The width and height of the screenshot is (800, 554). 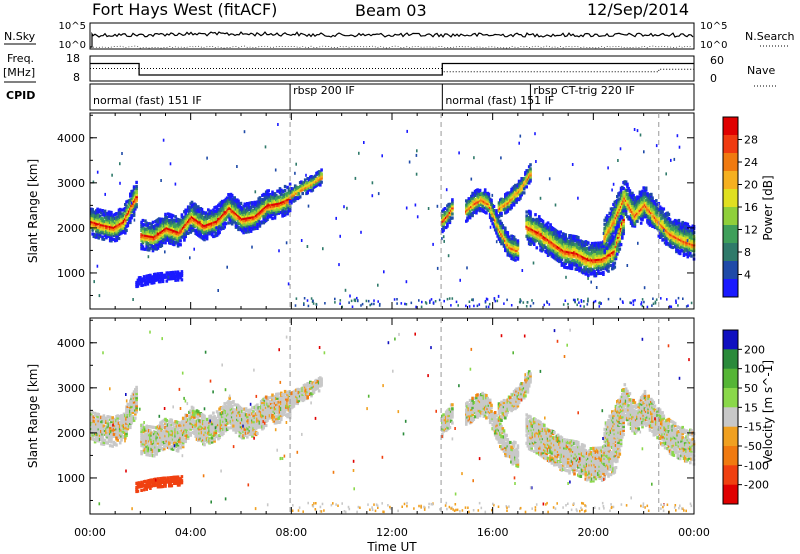 I want to click on cpid-panel-frame, so click(x=392, y=97).